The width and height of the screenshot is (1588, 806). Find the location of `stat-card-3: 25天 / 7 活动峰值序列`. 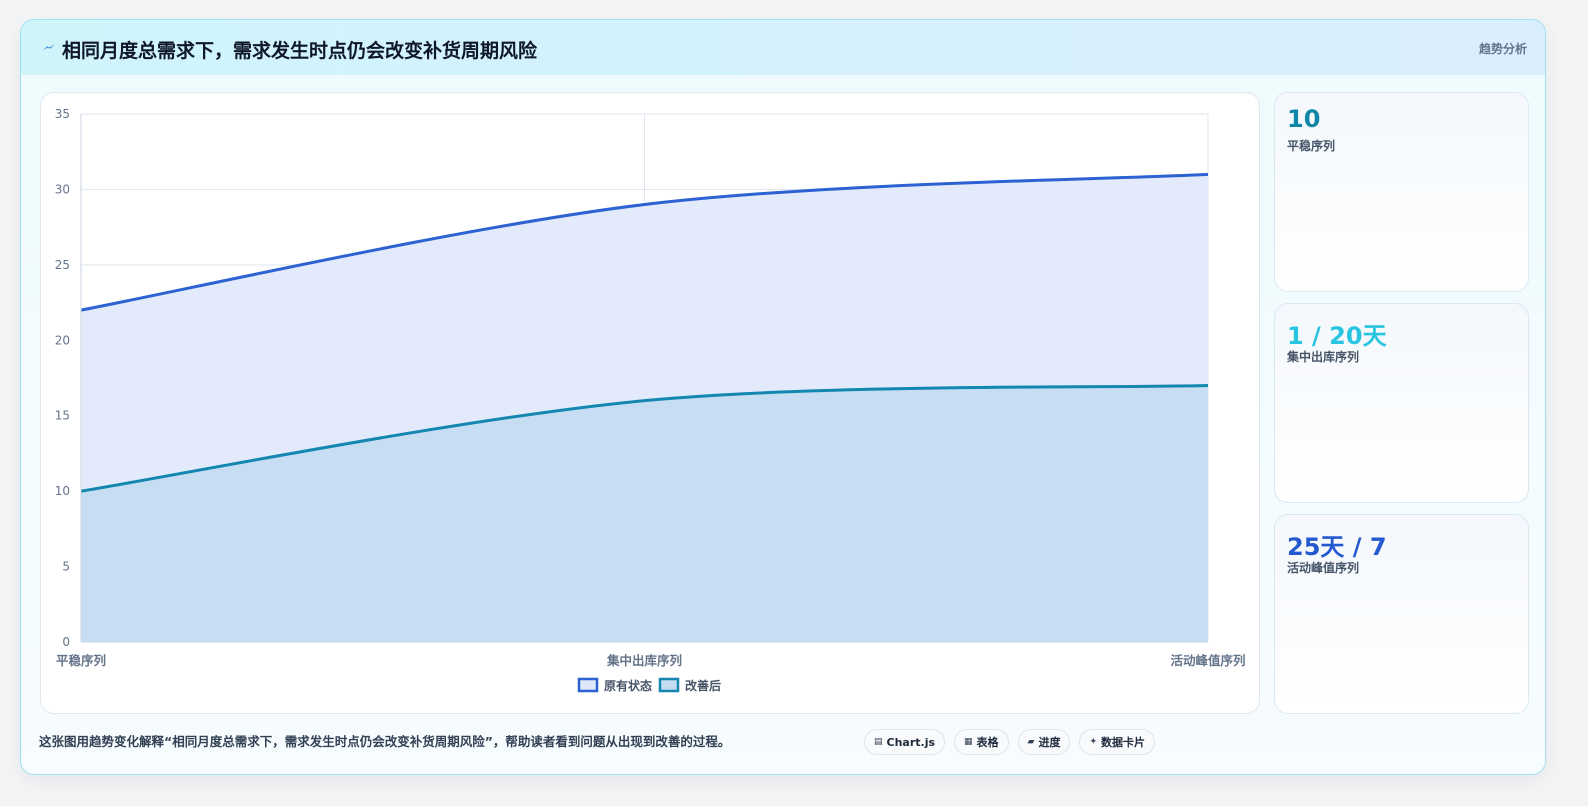

stat-card-3: 25天 / 7 活动峰值序列 is located at coordinates (1401, 614).